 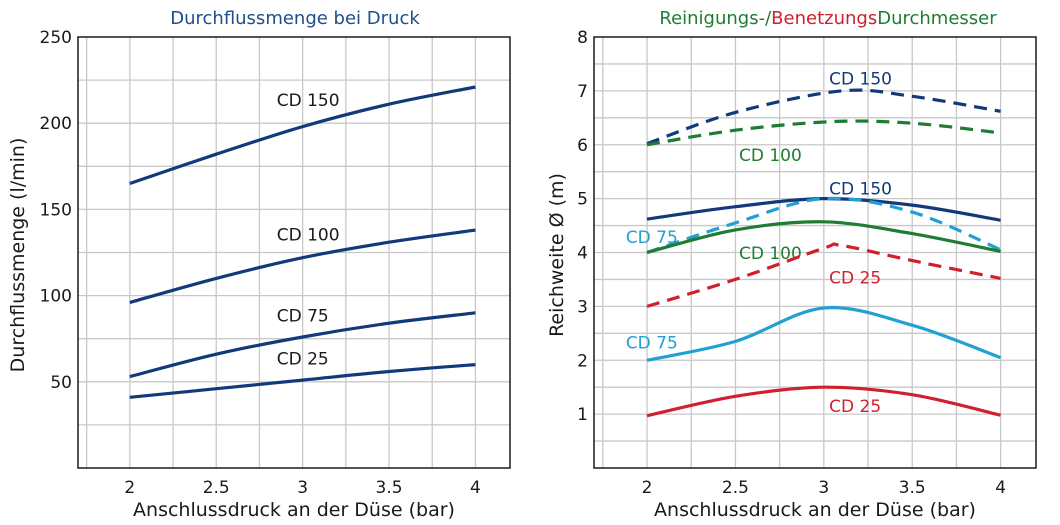 What do you see at coordinates (582, 254) in the screenshot?
I see `y-tick-label: 4` at bounding box center [582, 254].